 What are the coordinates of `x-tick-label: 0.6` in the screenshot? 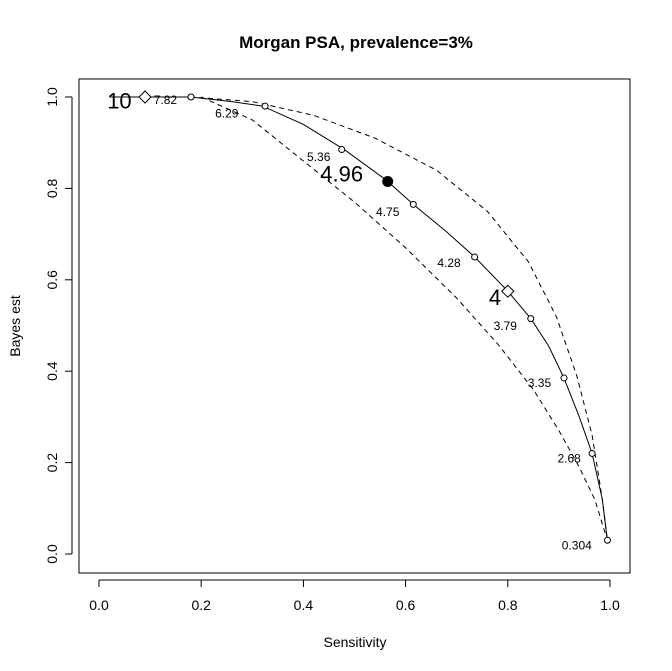 It's located at (406, 605).